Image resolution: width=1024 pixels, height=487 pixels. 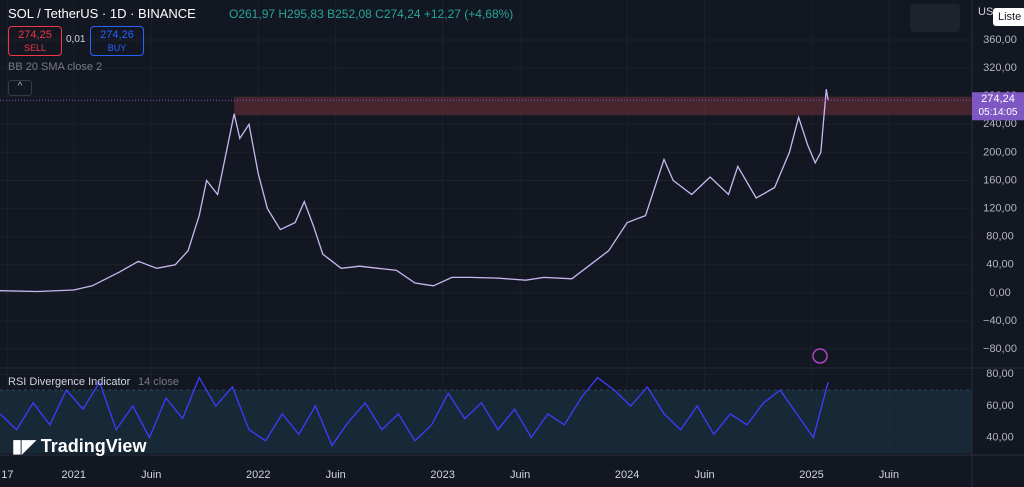 I want to click on y-tick-label: 160,00, so click(x=1000, y=180).